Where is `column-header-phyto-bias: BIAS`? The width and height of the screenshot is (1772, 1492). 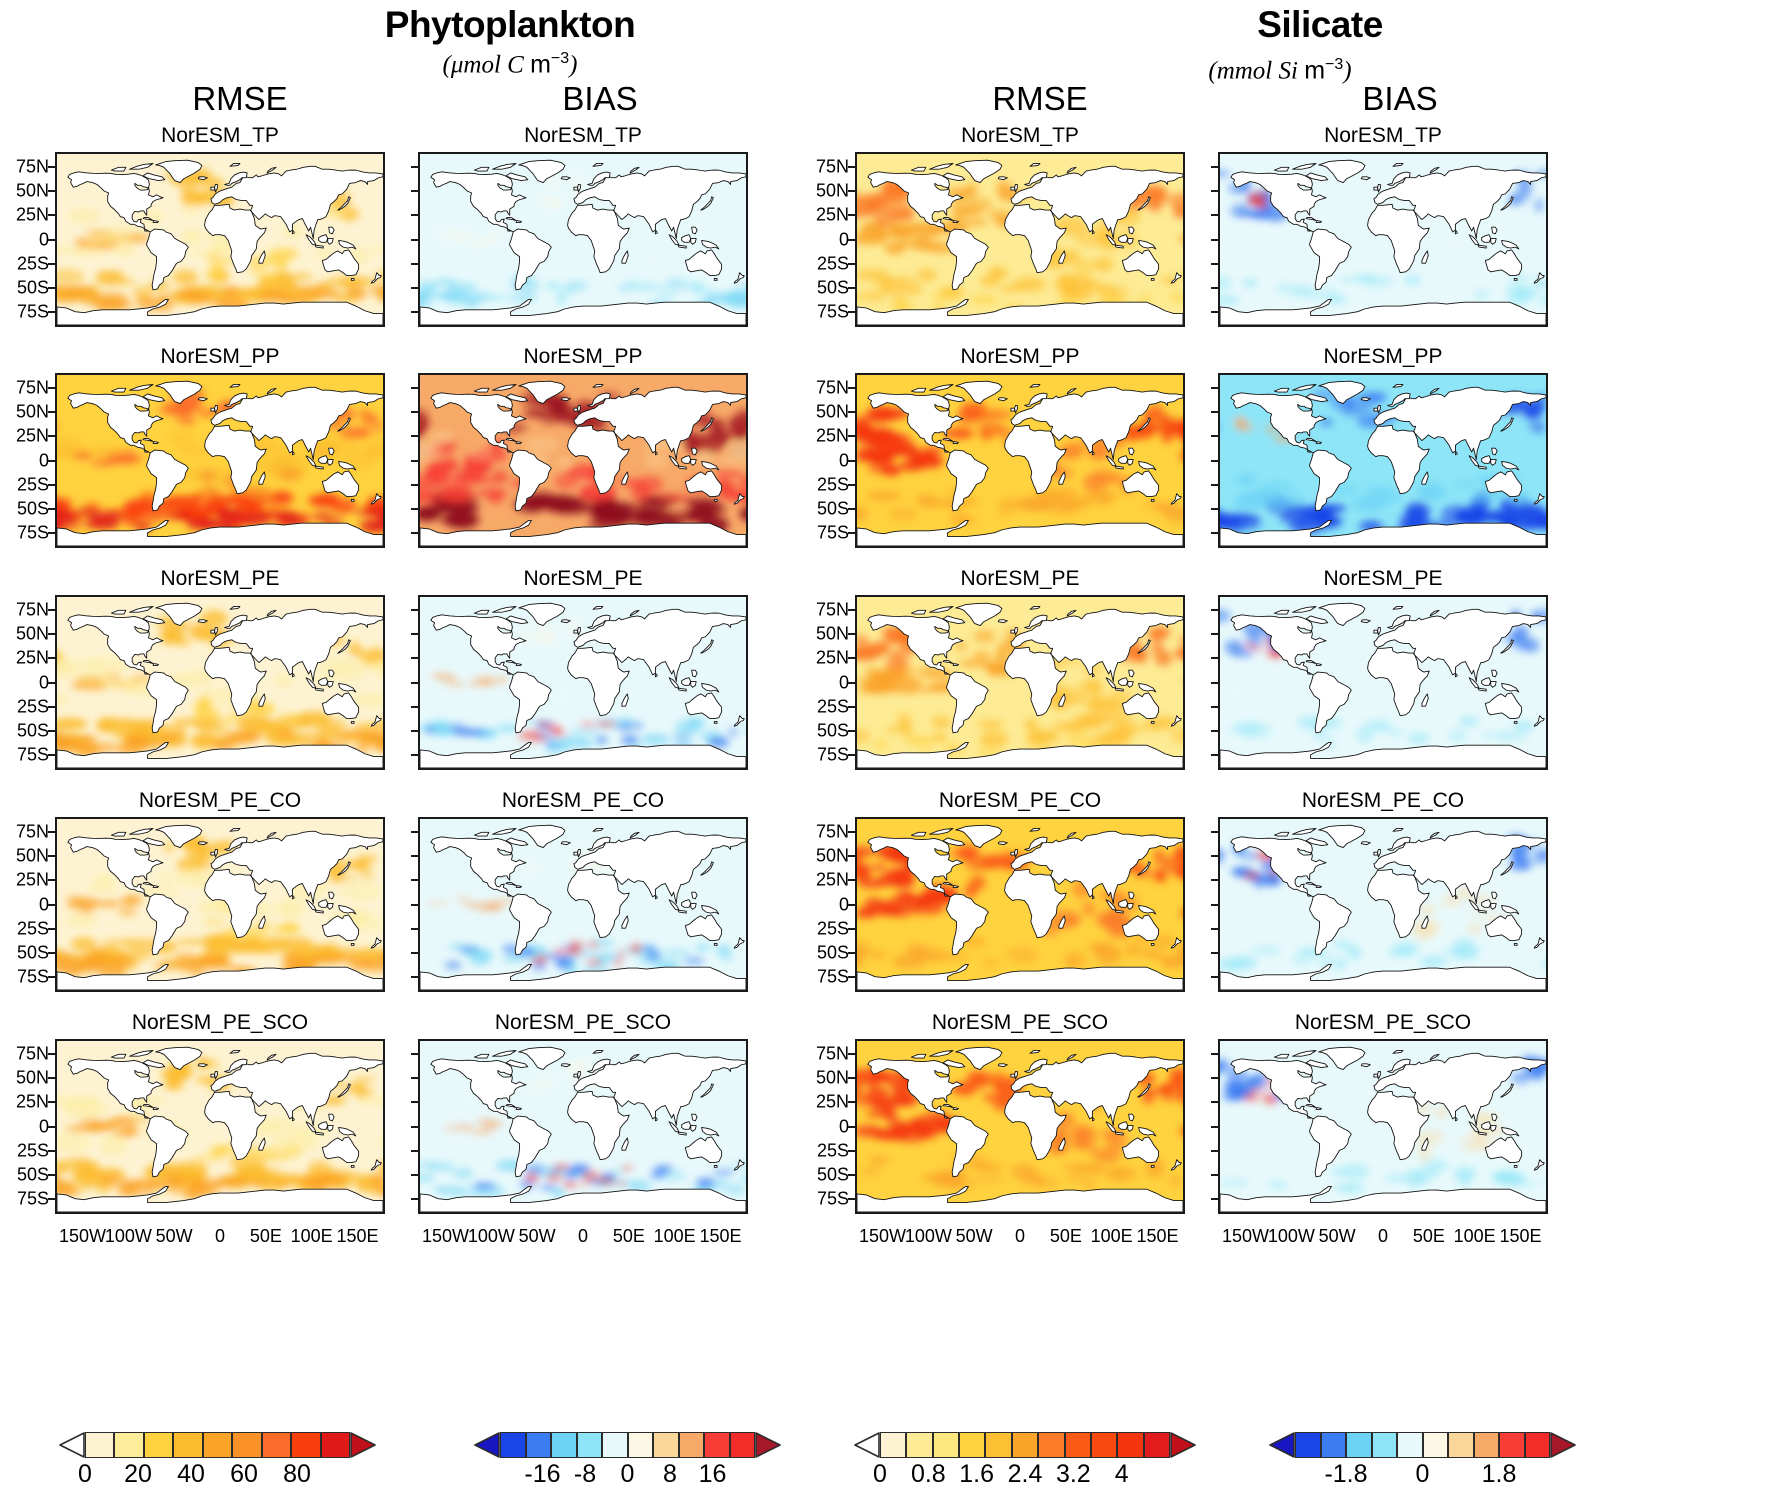 column-header-phyto-bias: BIAS is located at coordinates (600, 99).